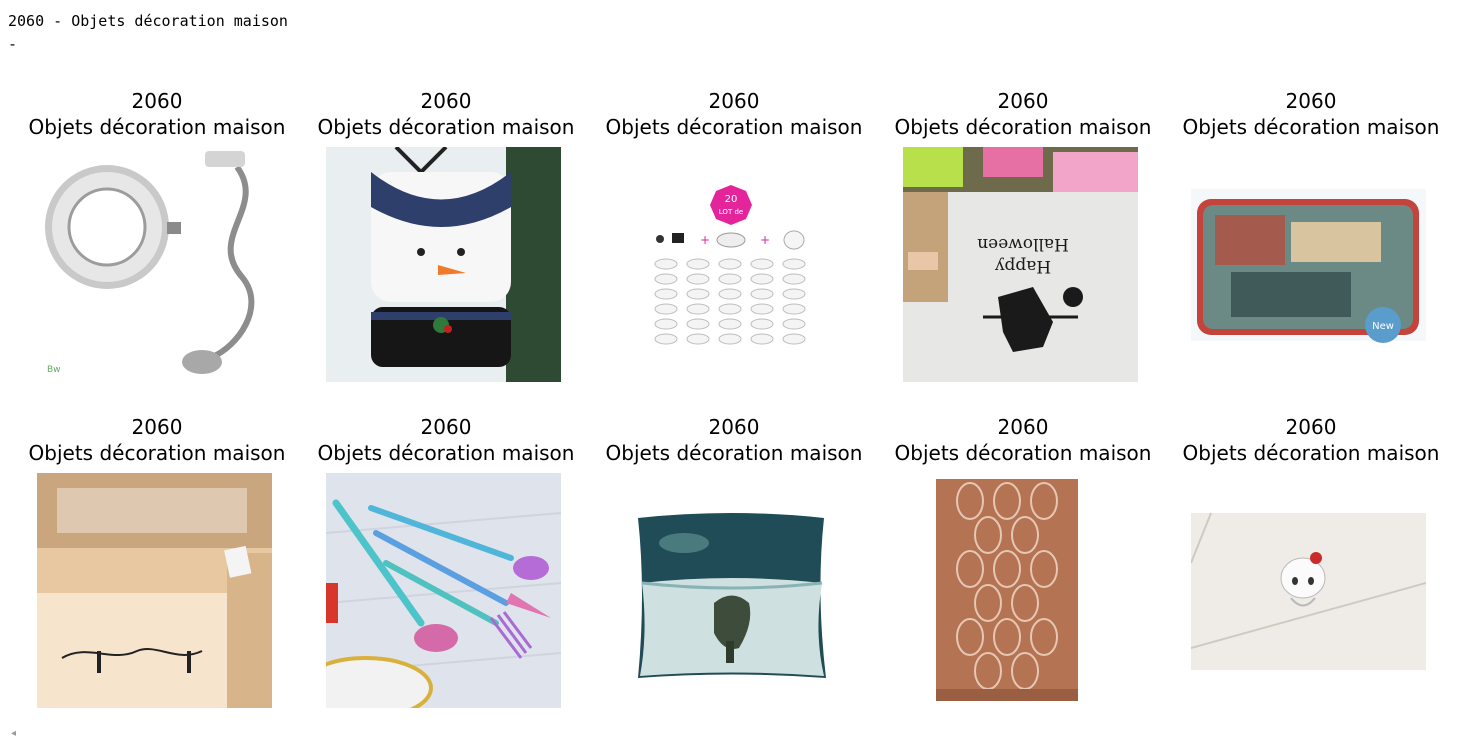 Image resolution: width=1481 pixels, height=739 pixels. I want to click on product-image-ring-light: Bw, so click(154, 264).